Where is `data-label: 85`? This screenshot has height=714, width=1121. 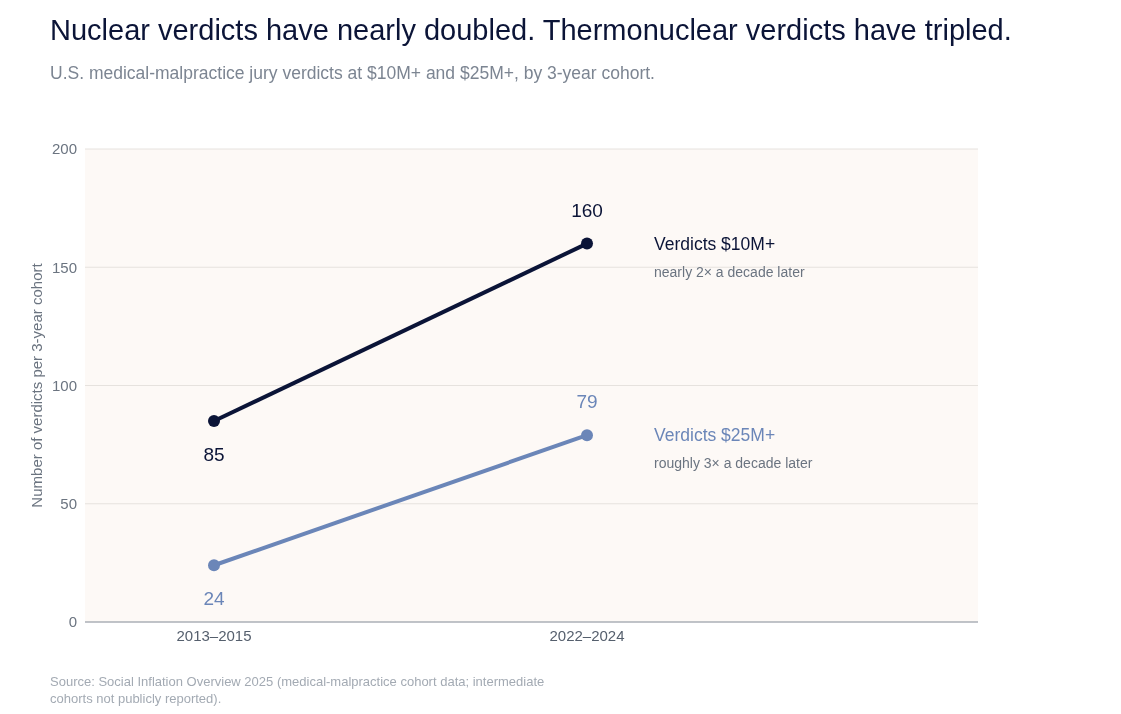
data-label: 85 is located at coordinates (214, 454).